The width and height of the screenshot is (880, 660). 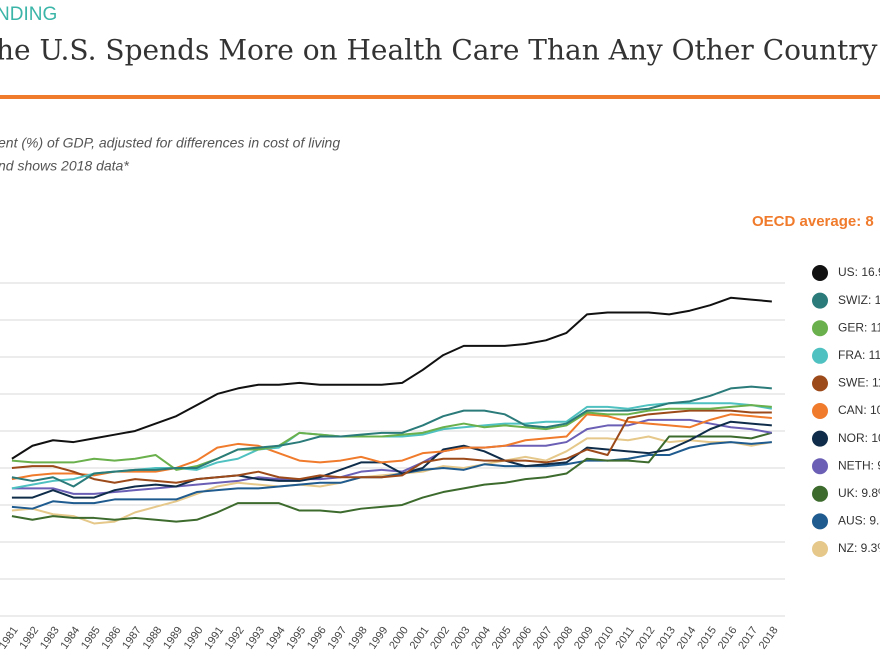 I want to click on x-tick-label: 2016, so click(x=728, y=638).